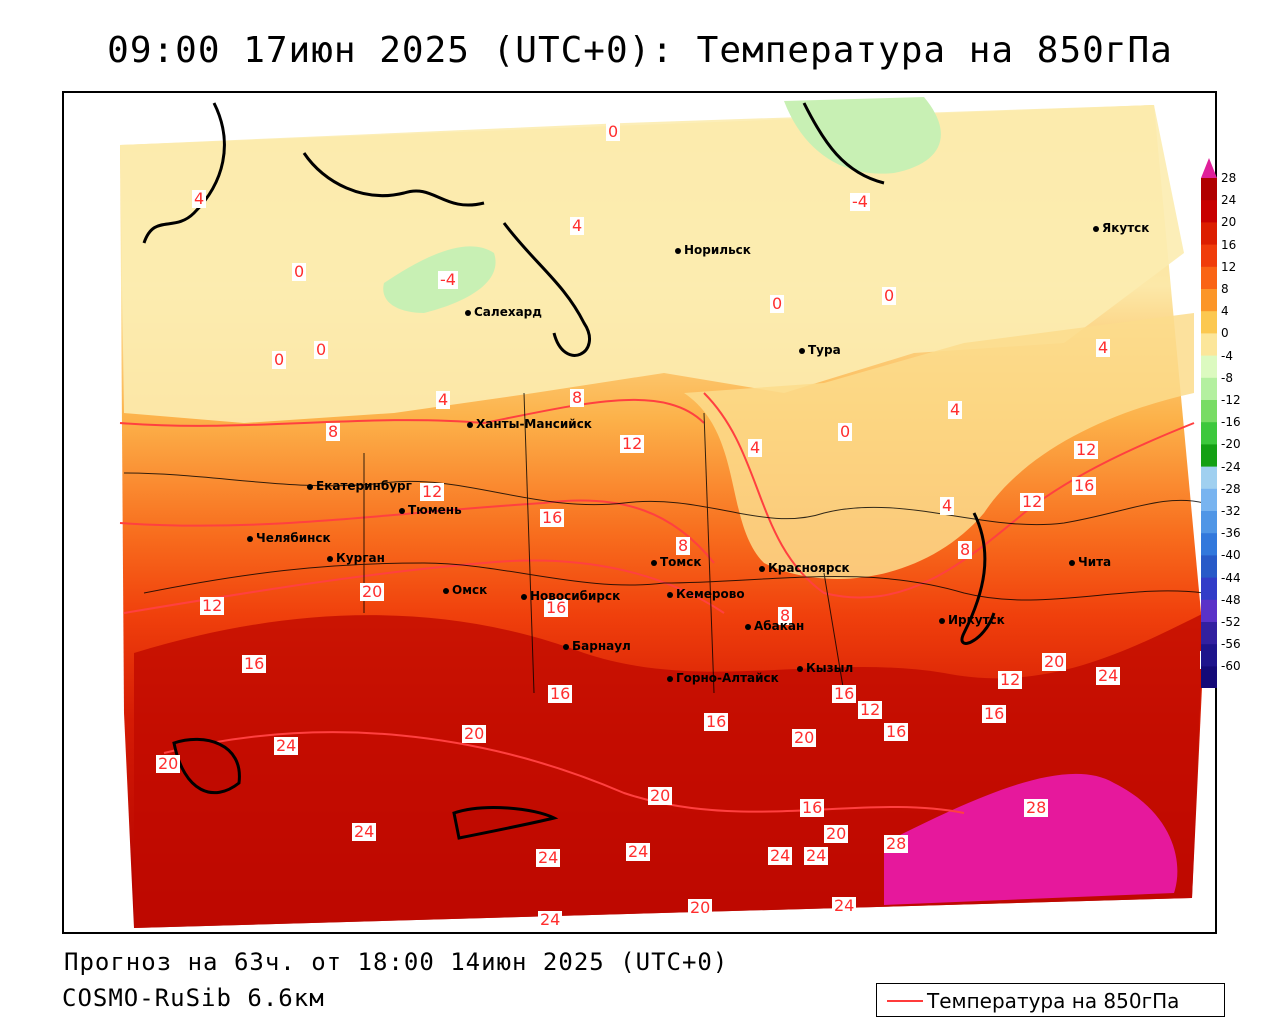 The width and height of the screenshot is (1280, 1024). Describe the element at coordinates (723, 678) in the screenshot. I see `city-gorno-altaysk: Горно-Алтайск` at that location.